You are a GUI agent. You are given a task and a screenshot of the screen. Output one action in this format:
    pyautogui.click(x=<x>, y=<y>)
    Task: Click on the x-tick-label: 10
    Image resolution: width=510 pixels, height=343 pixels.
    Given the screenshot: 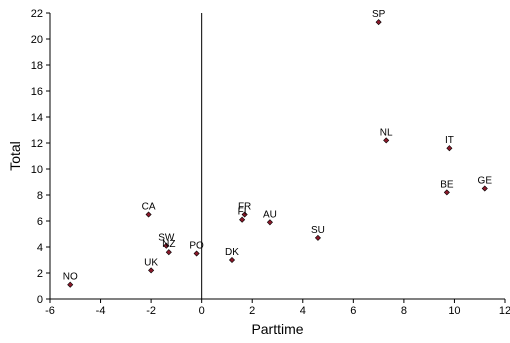 What is the action you would take?
    pyautogui.click(x=454, y=311)
    